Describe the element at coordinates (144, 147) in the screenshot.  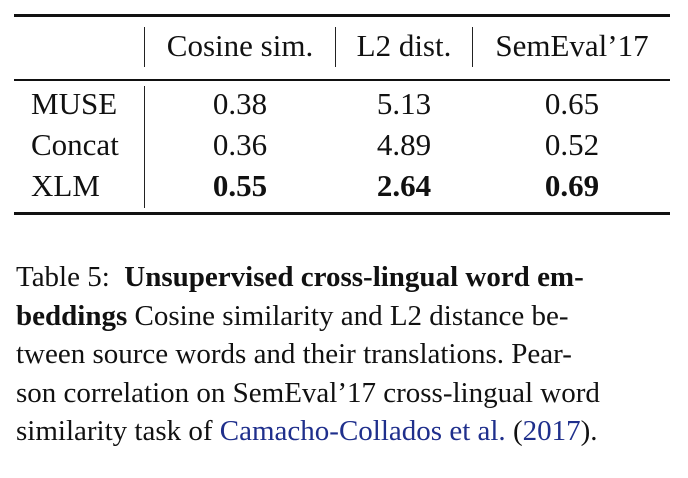
I see `body-separator` at that location.